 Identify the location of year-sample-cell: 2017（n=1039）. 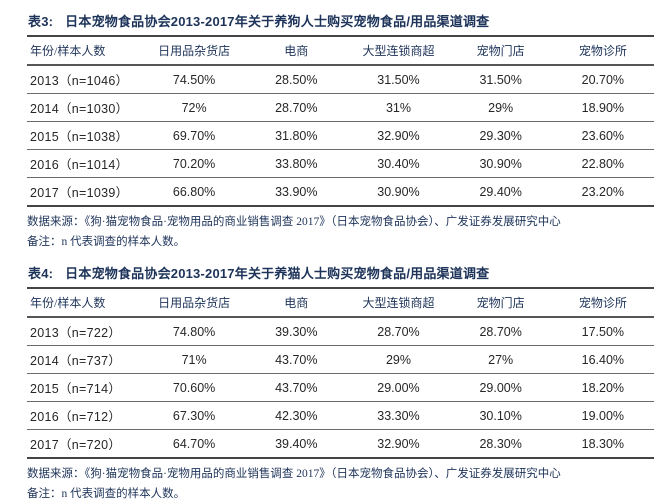
(85, 192).